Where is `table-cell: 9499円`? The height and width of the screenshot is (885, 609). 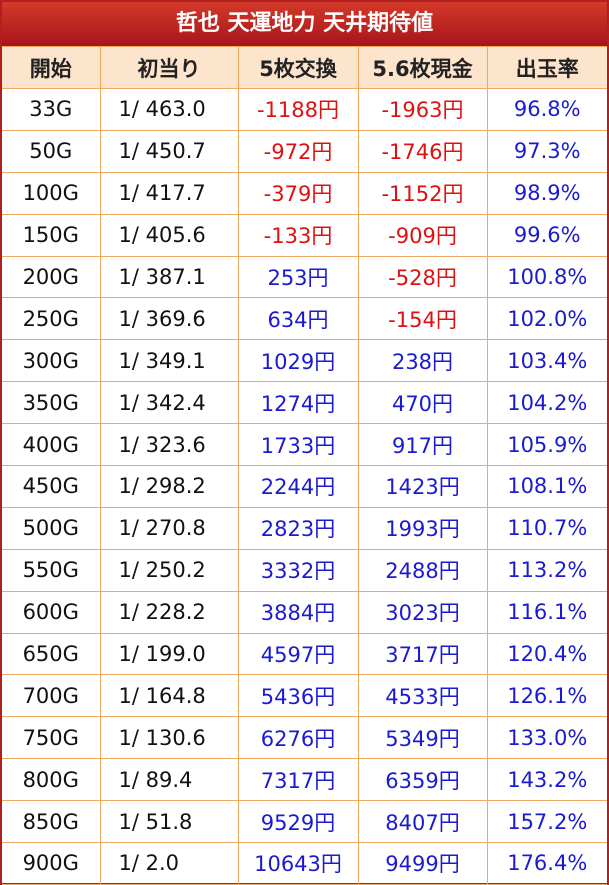 table-cell: 9499円 is located at coordinates (422, 863).